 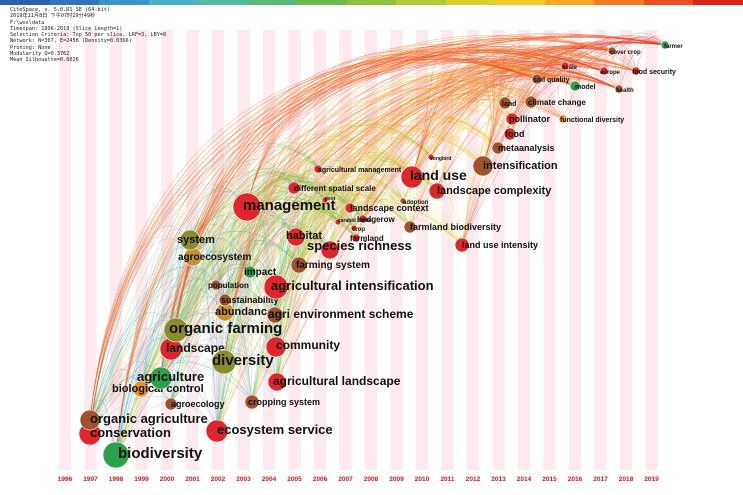 What do you see at coordinates (359, 249) in the screenshot?
I see `keyword-node-species-richness: species richness` at bounding box center [359, 249].